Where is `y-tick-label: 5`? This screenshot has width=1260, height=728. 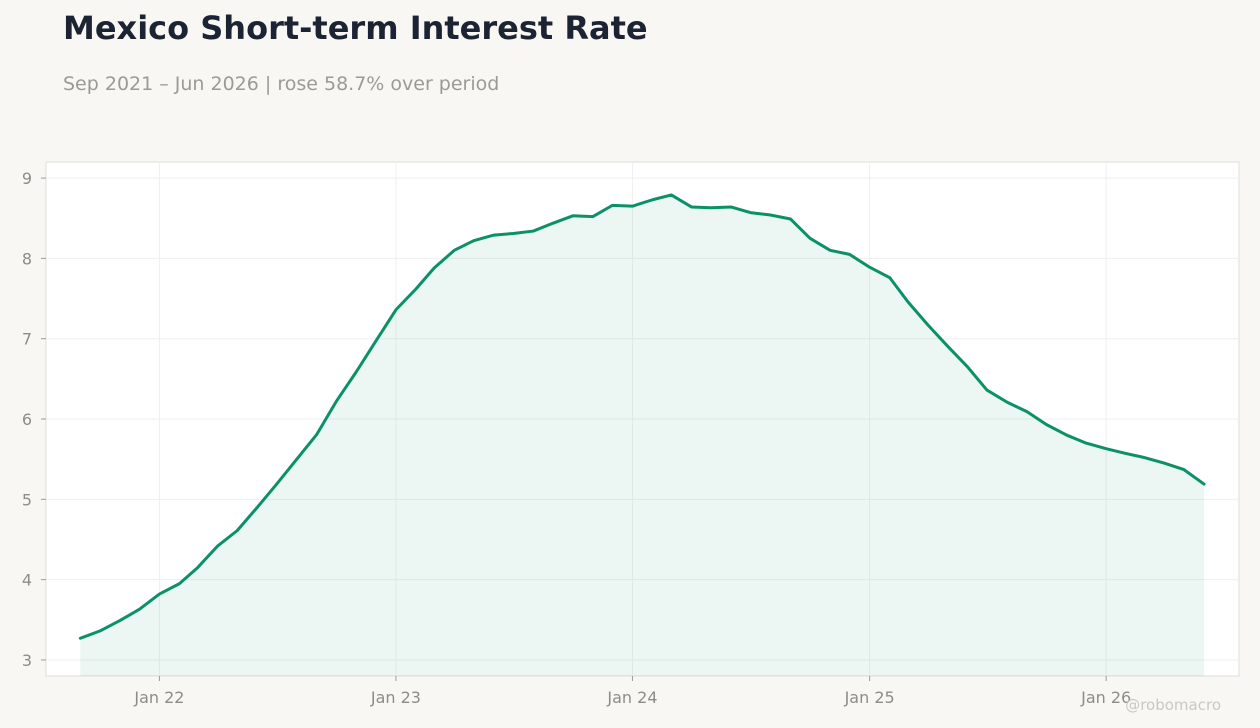
y-tick-label: 5 is located at coordinates (27, 499).